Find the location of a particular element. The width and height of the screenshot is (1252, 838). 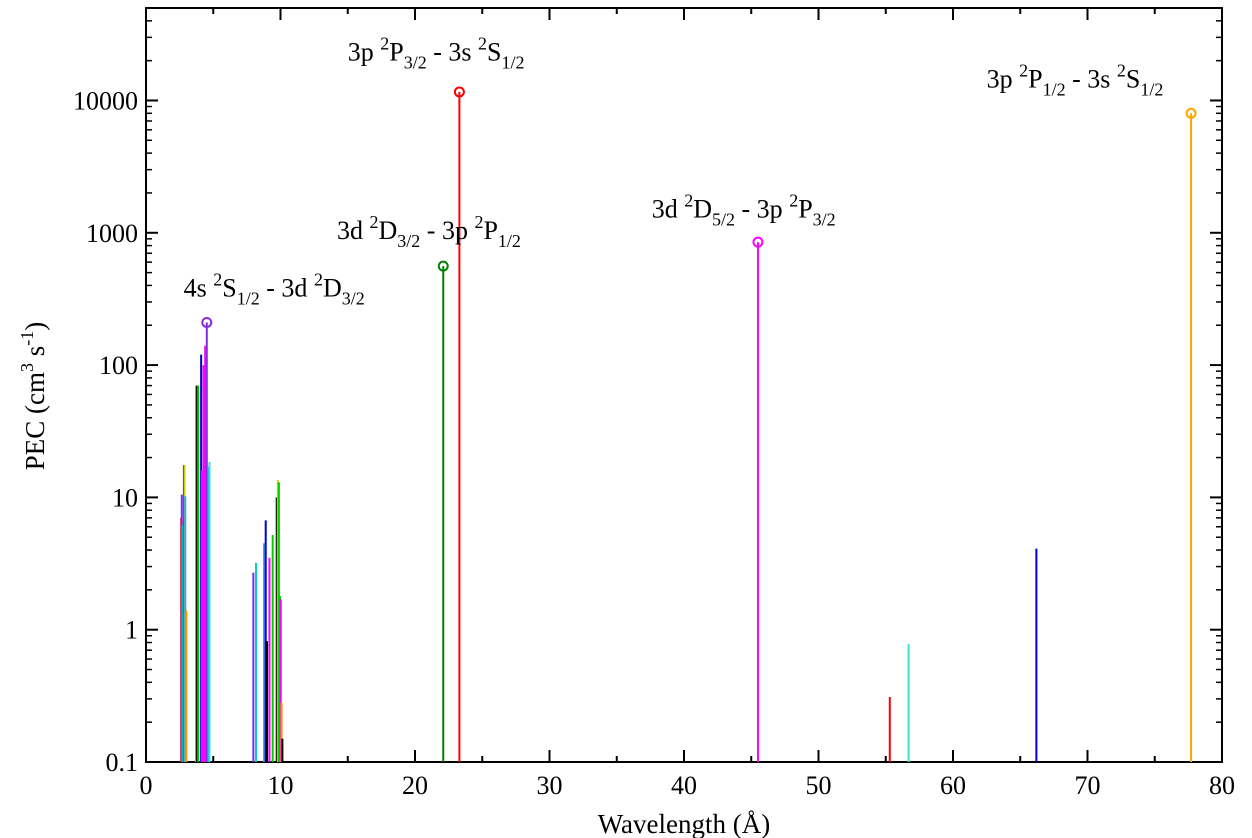

x-axis-label: Wavelength (Å) is located at coordinates (684, 823).